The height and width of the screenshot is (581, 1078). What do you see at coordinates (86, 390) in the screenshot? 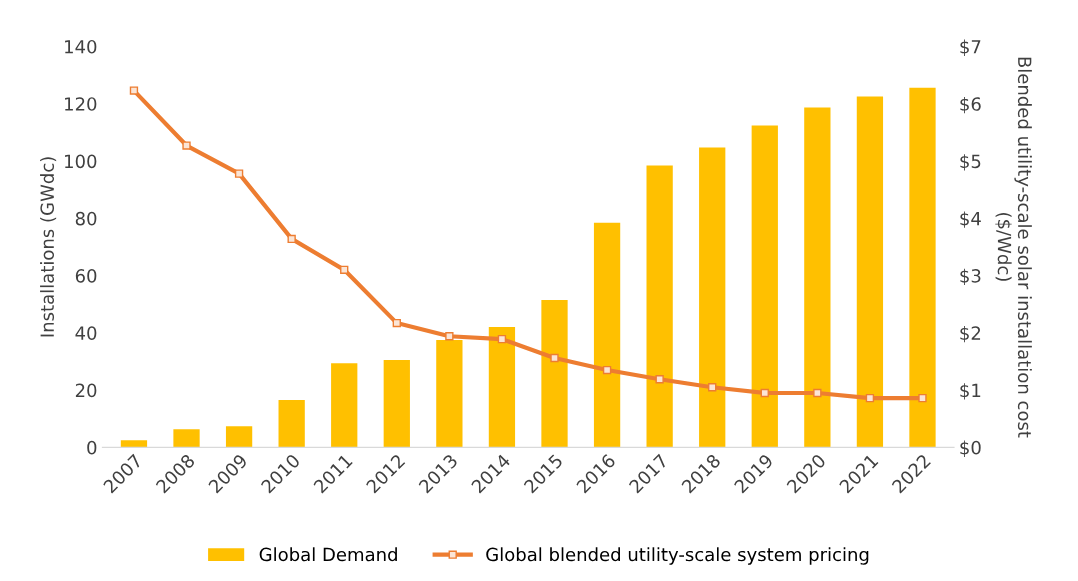
I see `y-tick-label: 20` at bounding box center [86, 390].